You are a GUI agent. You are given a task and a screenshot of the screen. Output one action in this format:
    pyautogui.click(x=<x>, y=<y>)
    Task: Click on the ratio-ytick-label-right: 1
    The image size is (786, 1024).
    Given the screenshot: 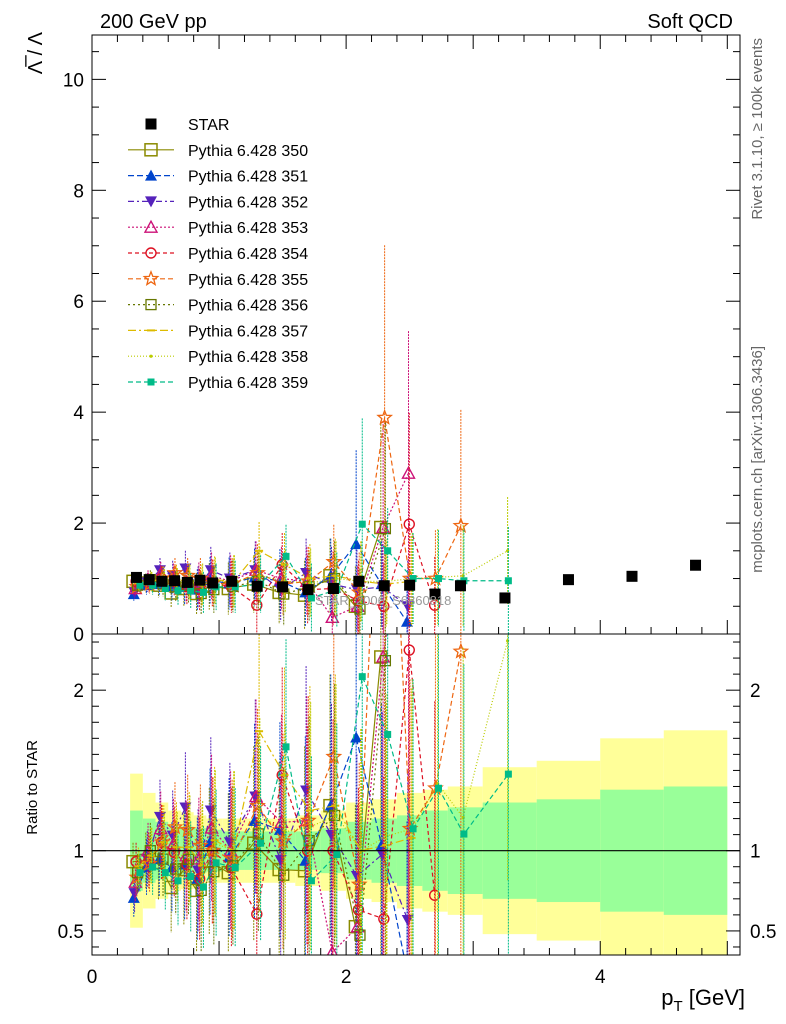 What is the action you would take?
    pyautogui.click(x=755, y=852)
    